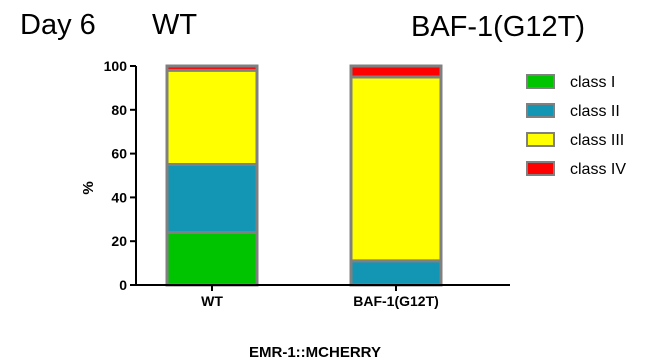 This screenshot has height=364, width=652. Describe the element at coordinates (396, 168) in the screenshot. I see `bar-segment-2-class-III` at that location.